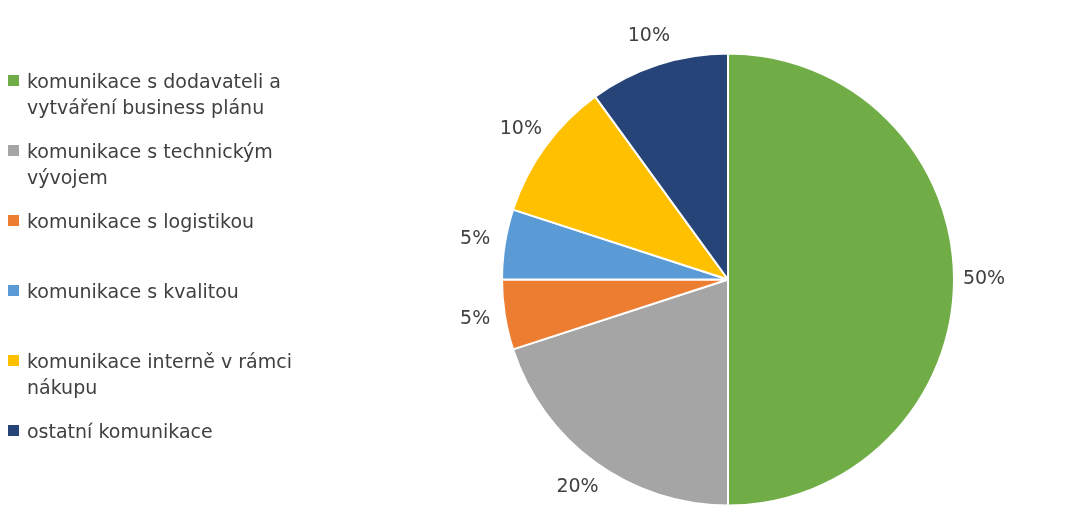  What do you see at coordinates (150, 164) in the screenshot?
I see `legend-label: komunikace s technickým vývojem` at bounding box center [150, 164].